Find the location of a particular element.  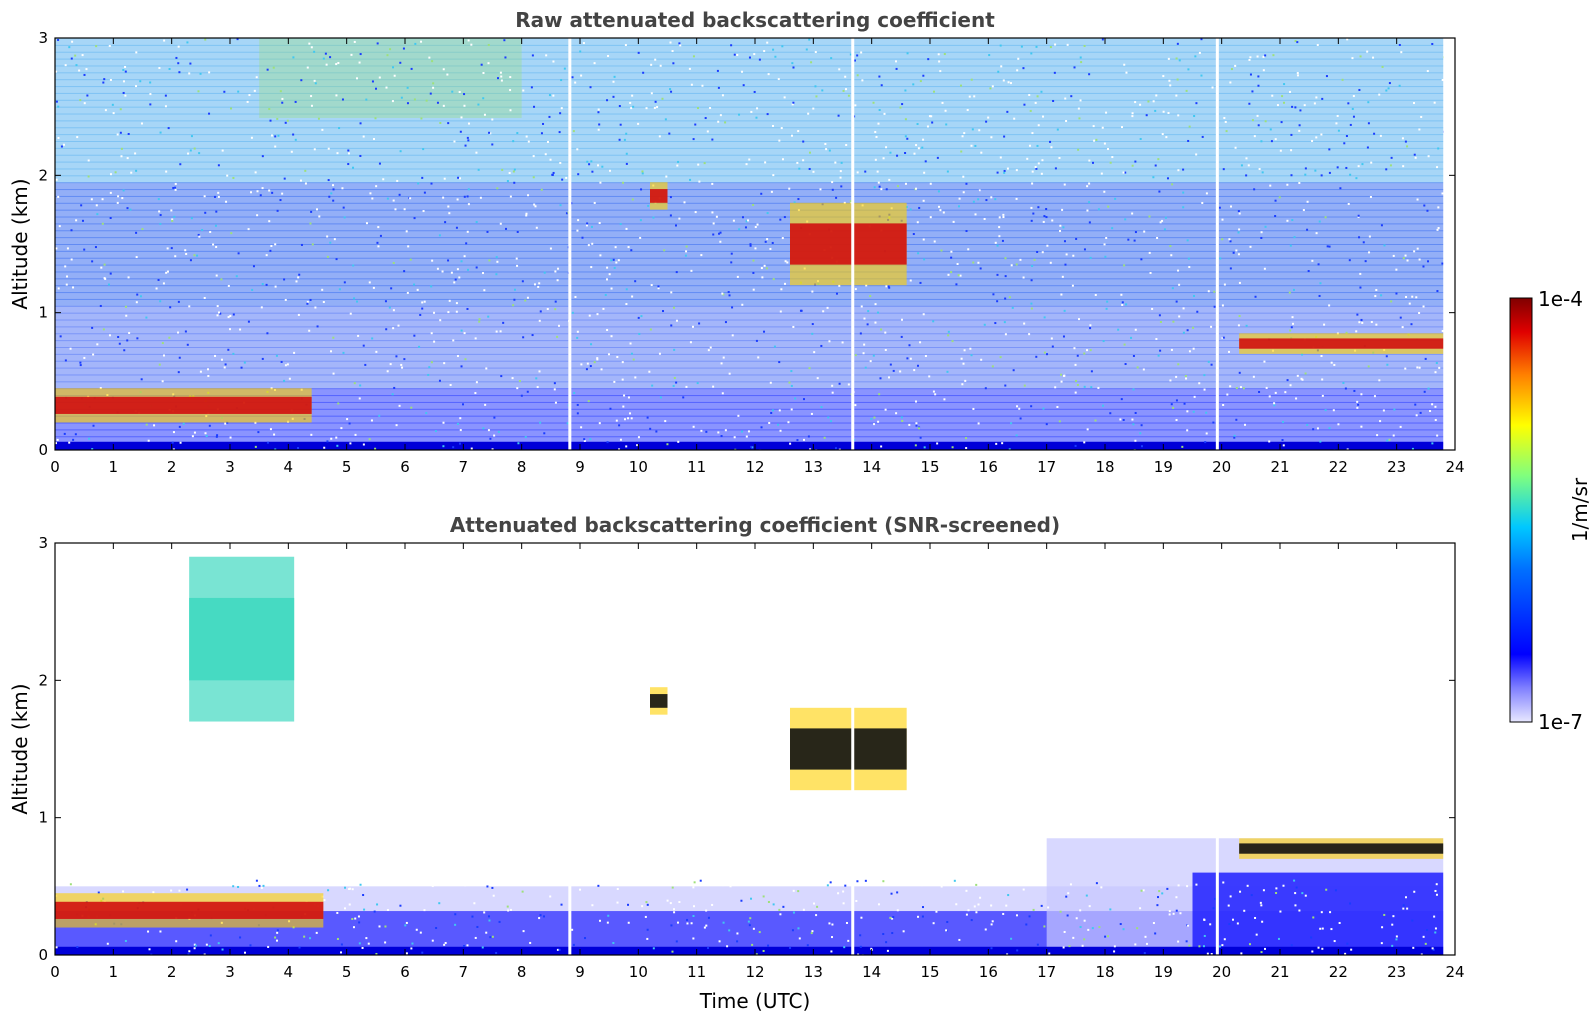

panel-raw-y-label: Altitude (km) is located at coordinates (20, 243).